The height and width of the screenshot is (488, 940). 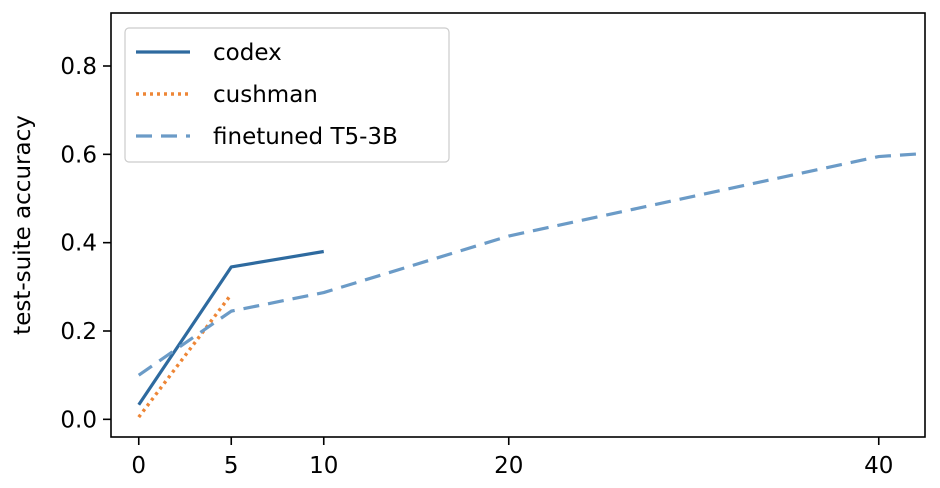 What do you see at coordinates (231, 466) in the screenshot?
I see `x-tick-label: 5` at bounding box center [231, 466].